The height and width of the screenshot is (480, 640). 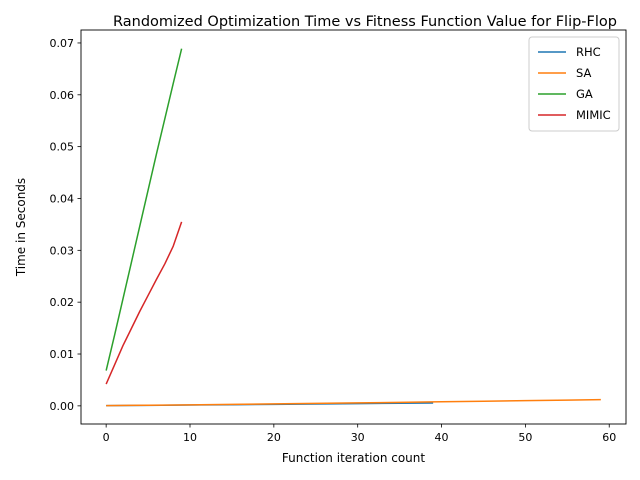 What do you see at coordinates (525, 437) in the screenshot?
I see `x-tick-label: 50` at bounding box center [525, 437].